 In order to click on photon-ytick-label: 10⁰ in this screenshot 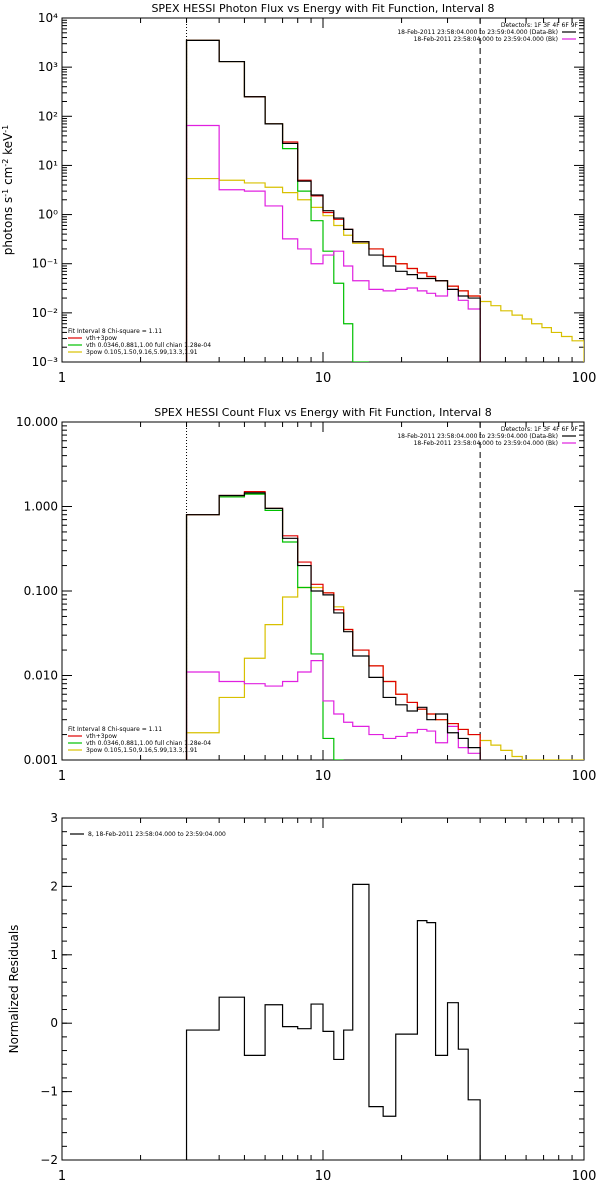, I will do `click(48, 215)`.